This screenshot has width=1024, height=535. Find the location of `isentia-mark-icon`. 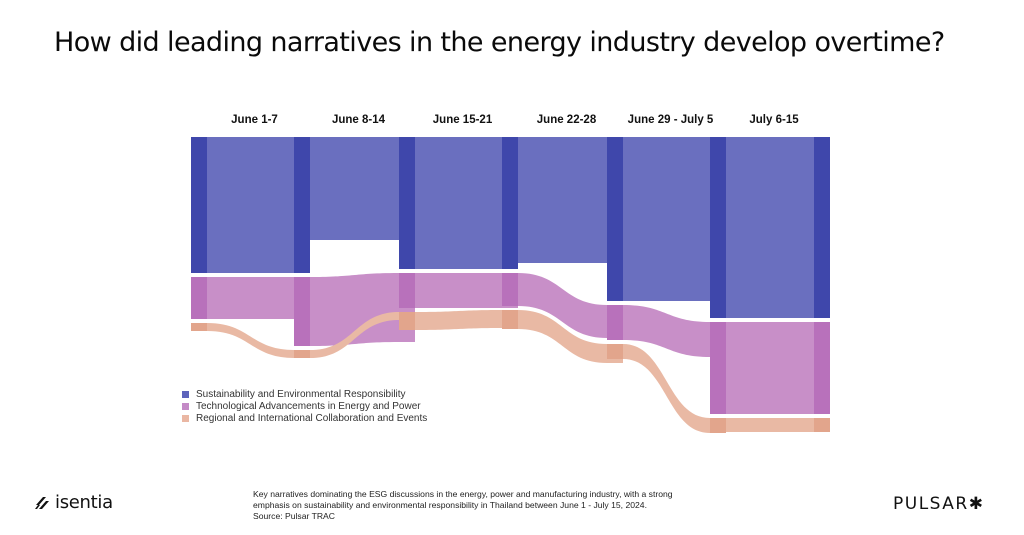

isentia-mark-icon is located at coordinates (42, 502).